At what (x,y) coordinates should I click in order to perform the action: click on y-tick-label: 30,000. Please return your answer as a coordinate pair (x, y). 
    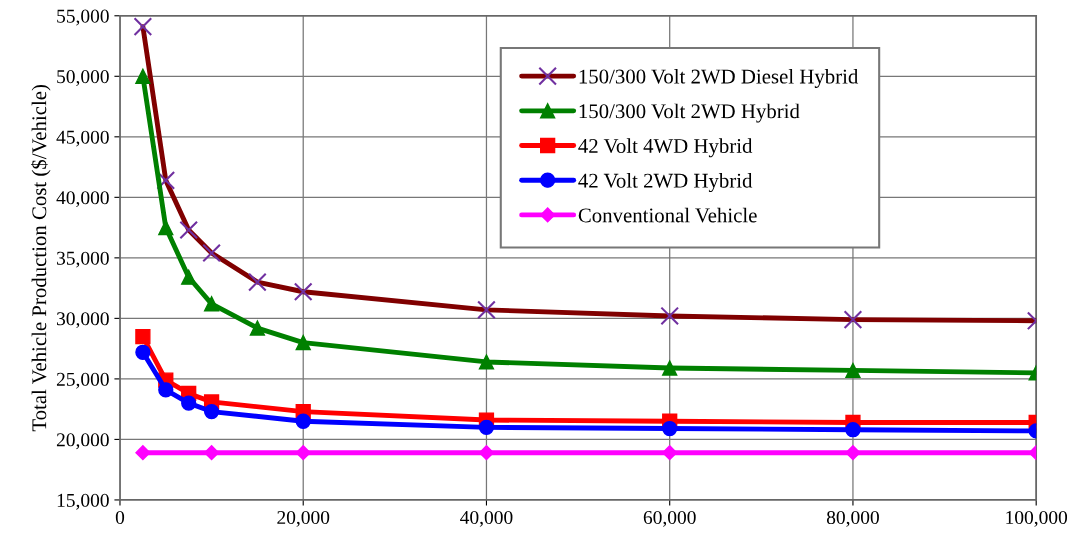
    Looking at the image, I should click on (83, 320).